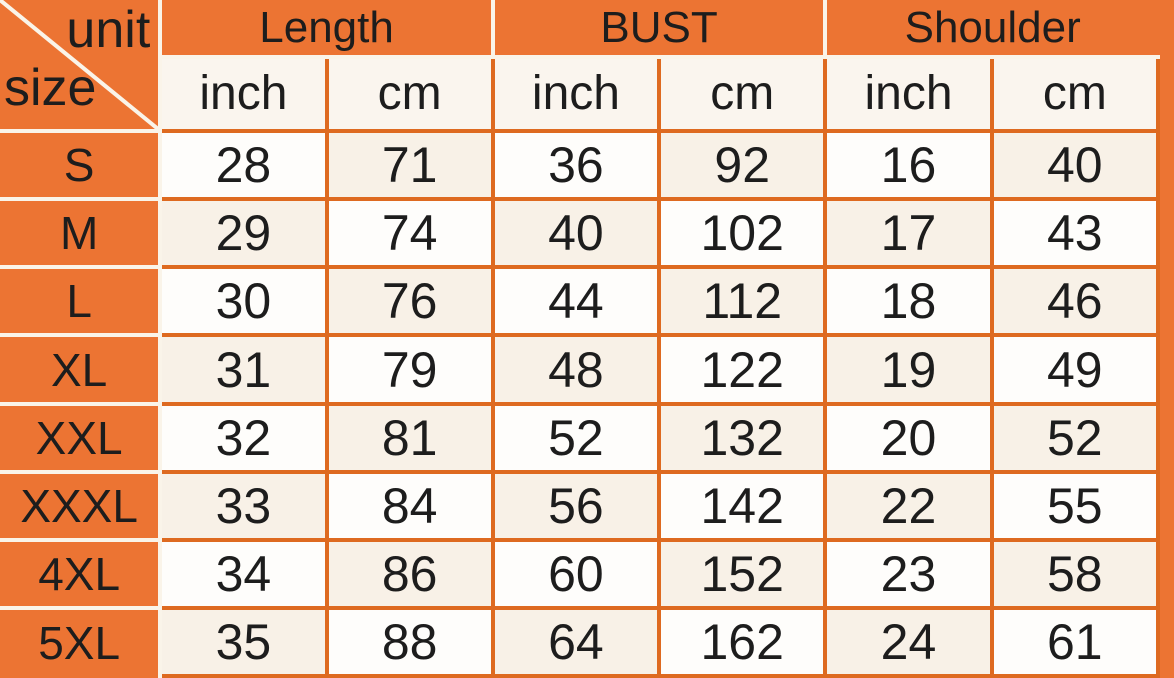  Describe the element at coordinates (658, 30) in the screenshot. I see `column-group-bust: BUST` at that location.